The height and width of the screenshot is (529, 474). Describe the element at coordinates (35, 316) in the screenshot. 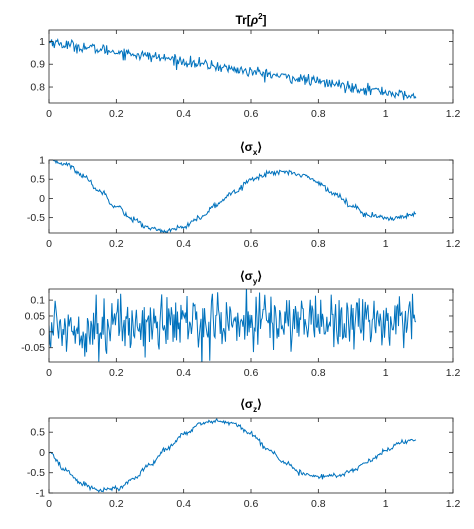

I see `y-tick-label-sigma-y: 0.05` at that location.